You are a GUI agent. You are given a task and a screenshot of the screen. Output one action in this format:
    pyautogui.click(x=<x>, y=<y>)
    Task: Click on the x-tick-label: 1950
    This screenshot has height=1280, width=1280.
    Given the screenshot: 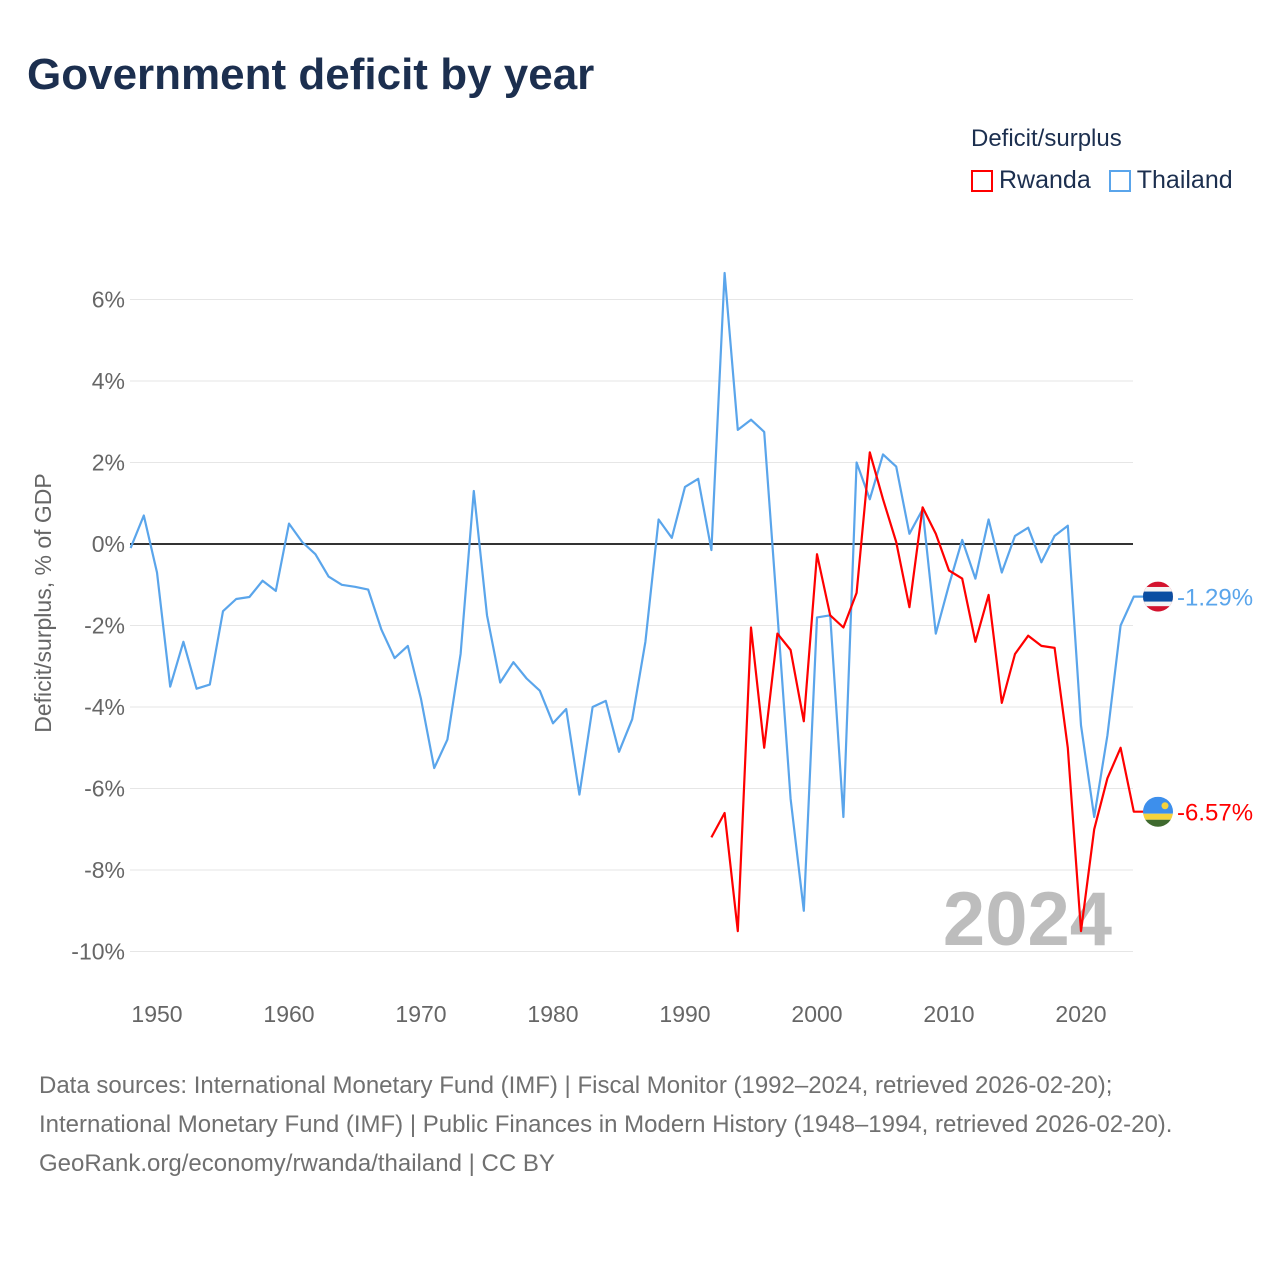 What is the action you would take?
    pyautogui.click(x=156, y=1014)
    